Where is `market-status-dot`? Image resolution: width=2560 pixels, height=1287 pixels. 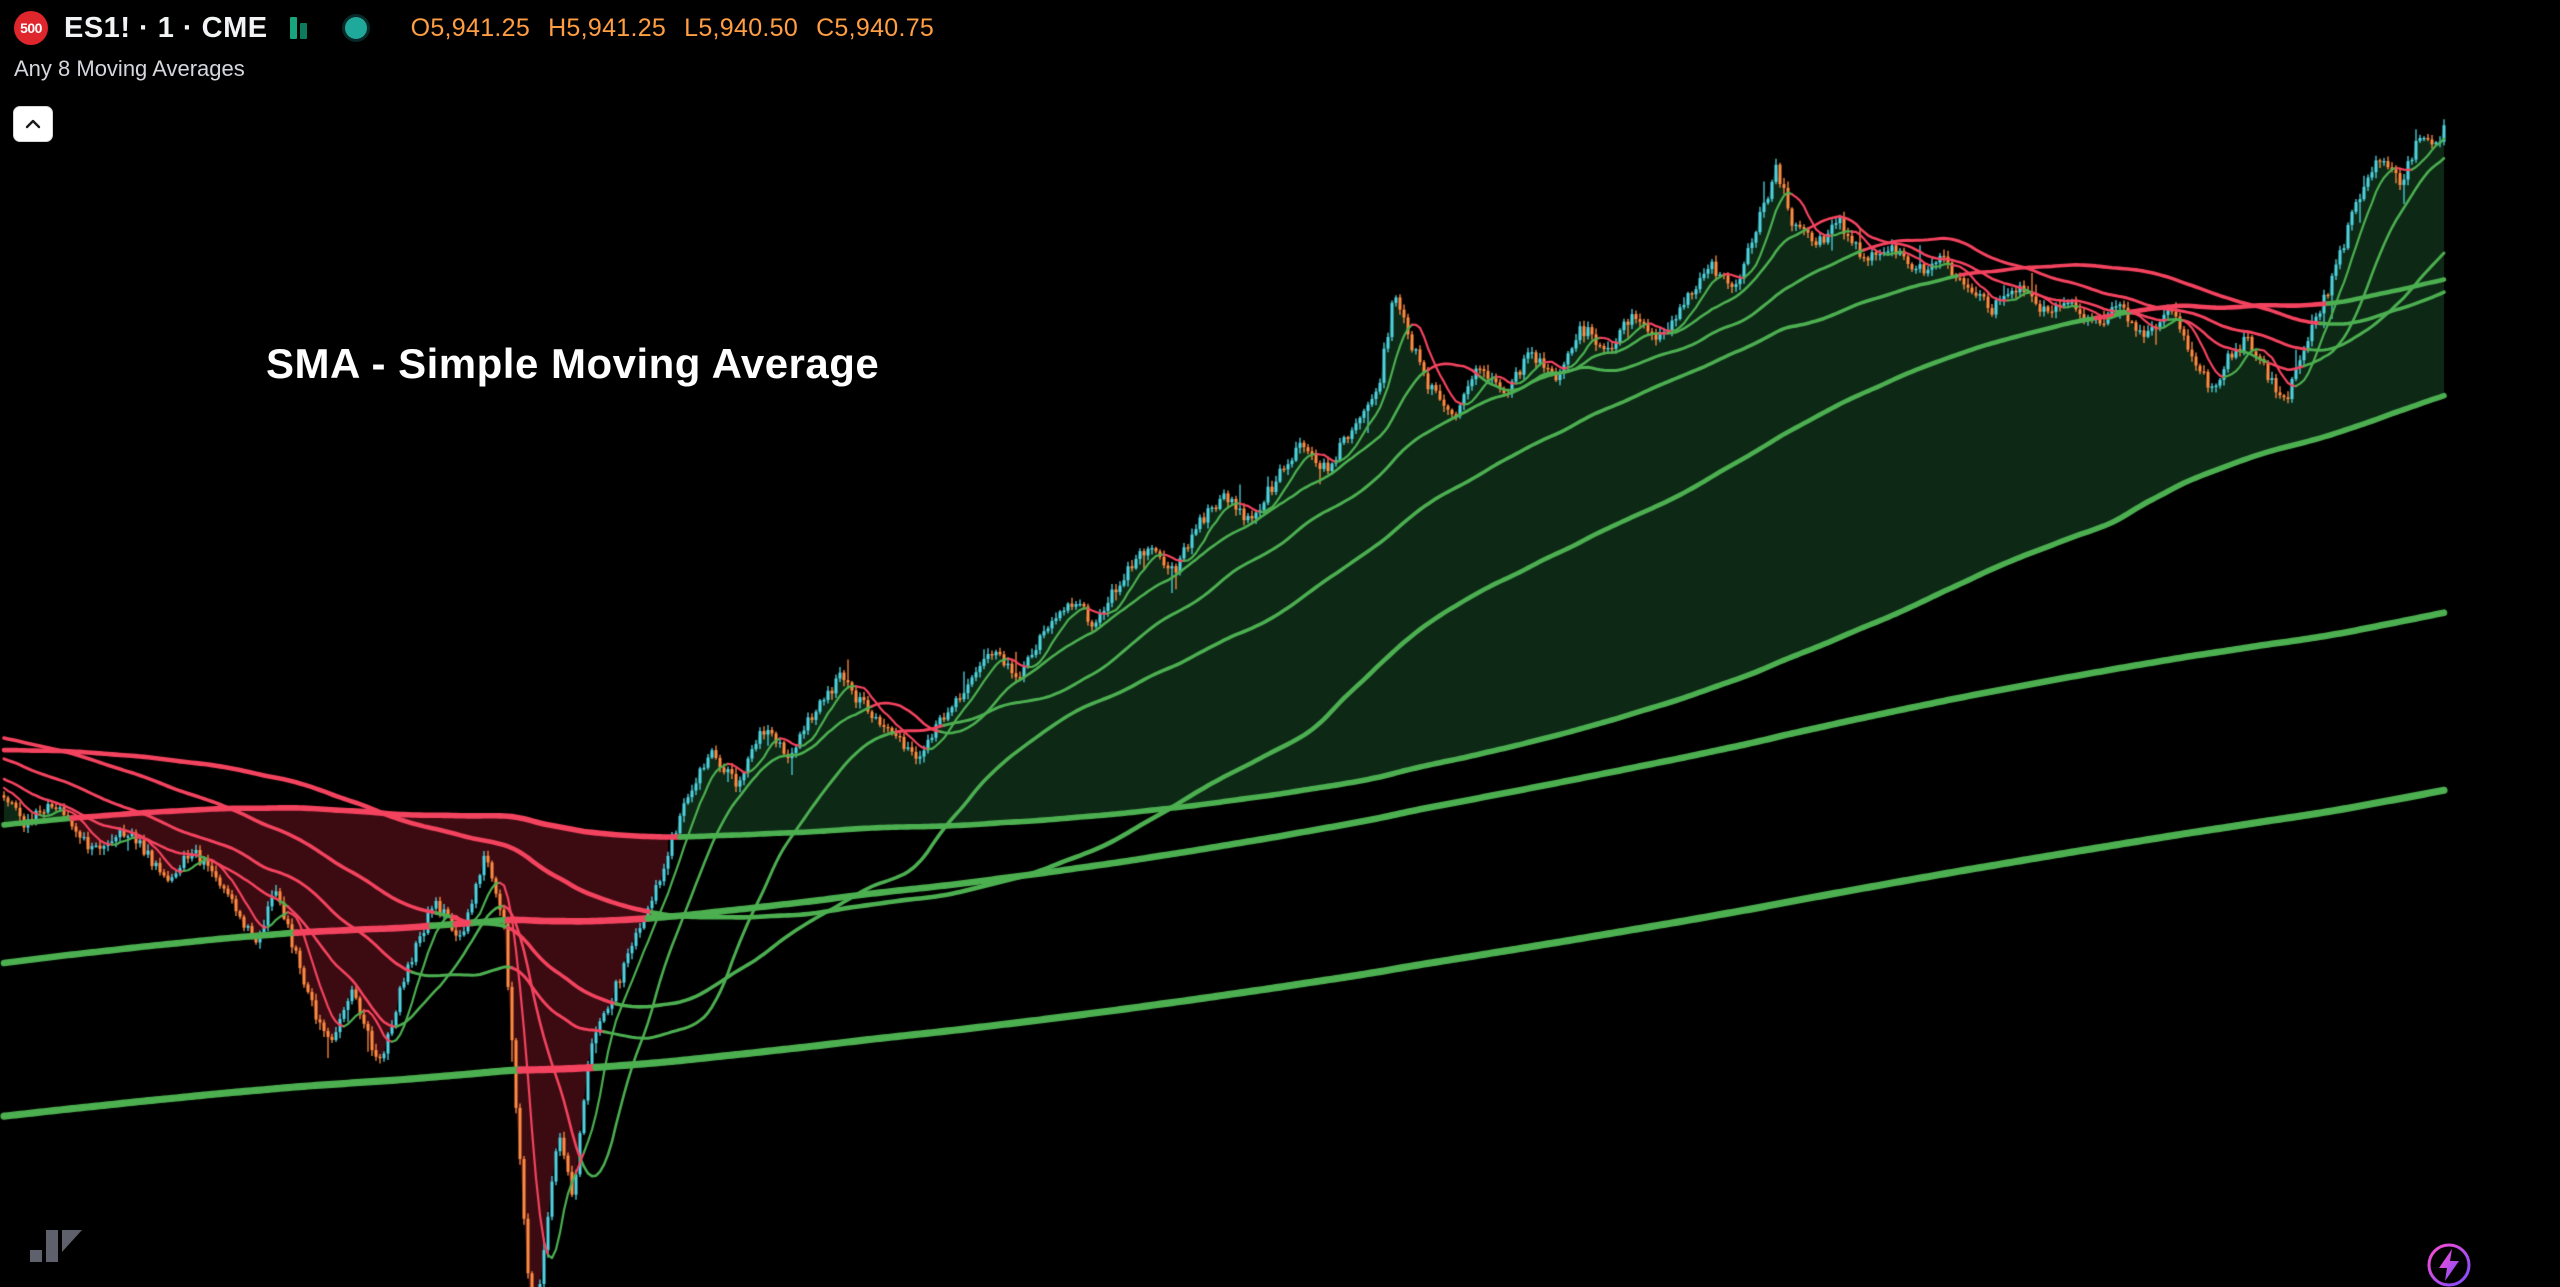
market-status-dot is located at coordinates (355, 28).